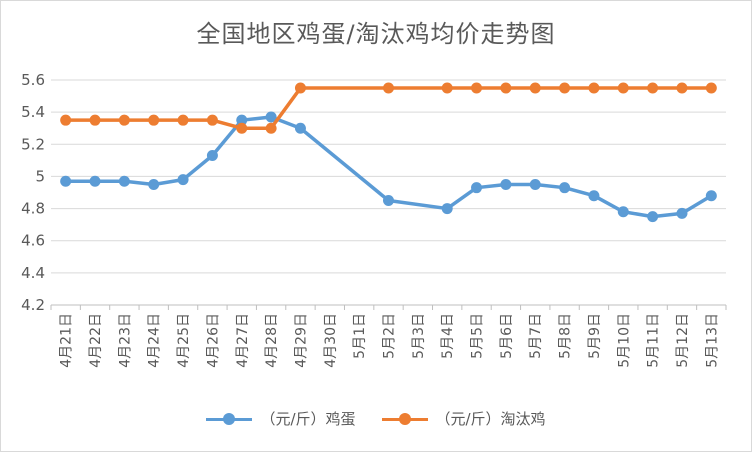 The width and height of the screenshot is (752, 452). I want to click on y-tick-label: 5, so click(40, 176).